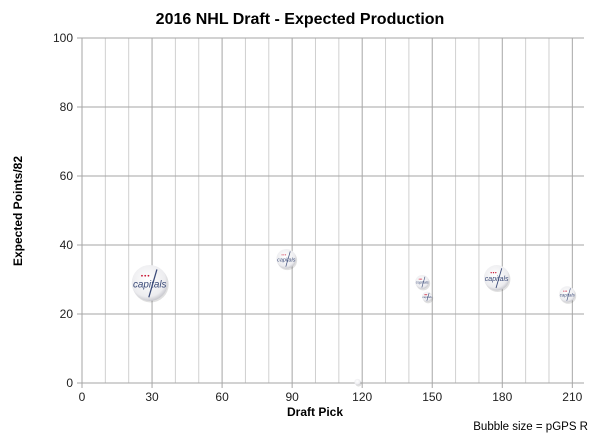  Describe the element at coordinates (69, 383) in the screenshot. I see `y-tick-label: 0` at that location.